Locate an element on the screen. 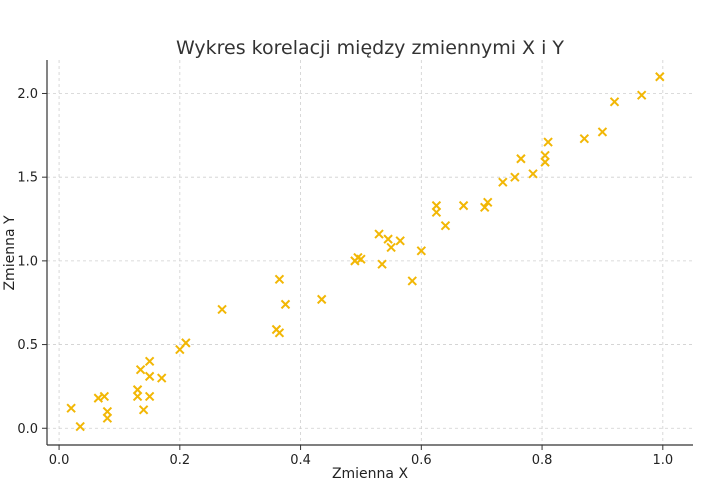 The width and height of the screenshot is (720, 500). x-axis-label: Zmienna X is located at coordinates (370, 474).